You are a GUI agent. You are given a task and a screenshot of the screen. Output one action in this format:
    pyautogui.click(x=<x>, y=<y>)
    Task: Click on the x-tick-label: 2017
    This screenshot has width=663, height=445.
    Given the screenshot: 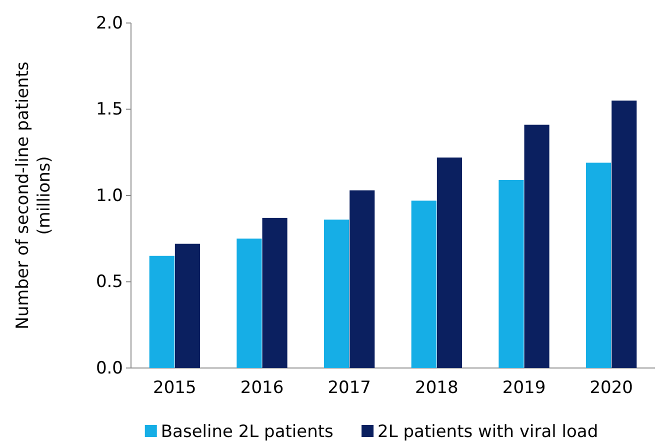 What is the action you would take?
    pyautogui.click(x=349, y=388)
    